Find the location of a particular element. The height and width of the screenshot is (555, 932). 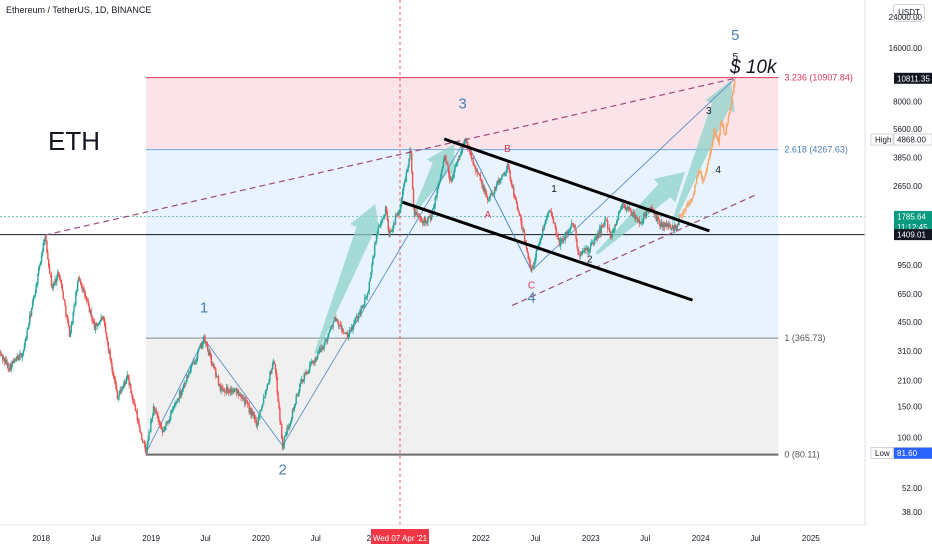

price-label-4868.00: 4868.00 is located at coordinates (911, 140).